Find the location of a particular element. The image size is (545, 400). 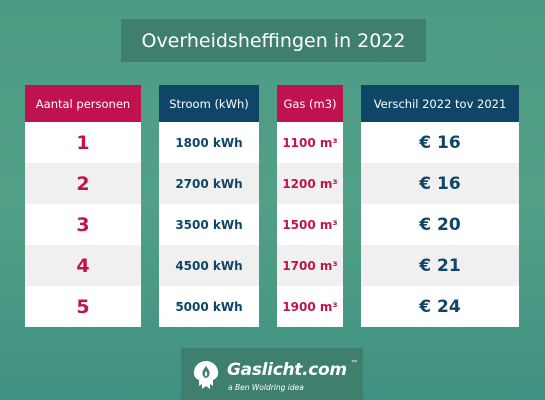

table-cell: 4 is located at coordinates (83, 265).